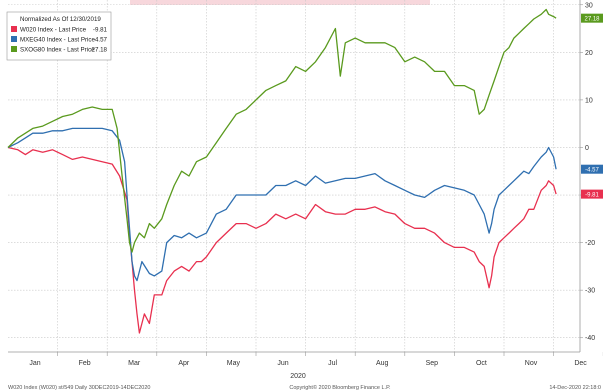 This screenshot has height=392, width=603. What do you see at coordinates (589, 5) in the screenshot?
I see `y-tick-label: 30` at bounding box center [589, 5].